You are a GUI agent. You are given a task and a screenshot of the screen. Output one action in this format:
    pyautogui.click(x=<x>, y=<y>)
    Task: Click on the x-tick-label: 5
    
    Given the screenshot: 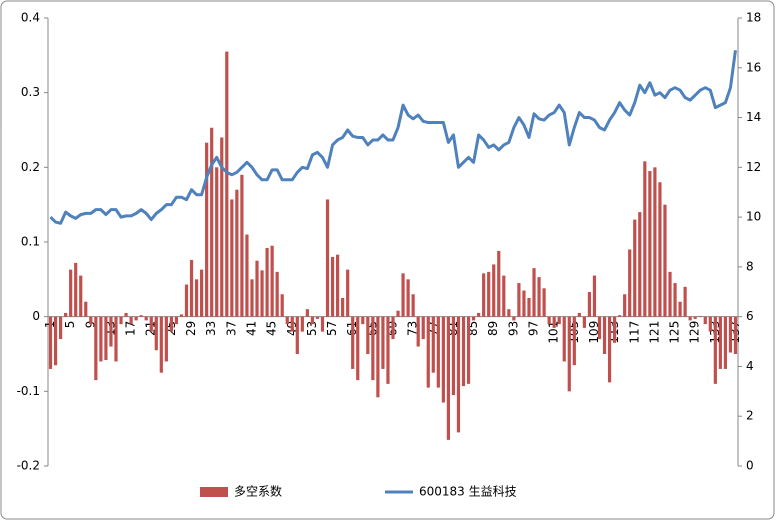 What is the action you would take?
    pyautogui.click(x=70, y=325)
    